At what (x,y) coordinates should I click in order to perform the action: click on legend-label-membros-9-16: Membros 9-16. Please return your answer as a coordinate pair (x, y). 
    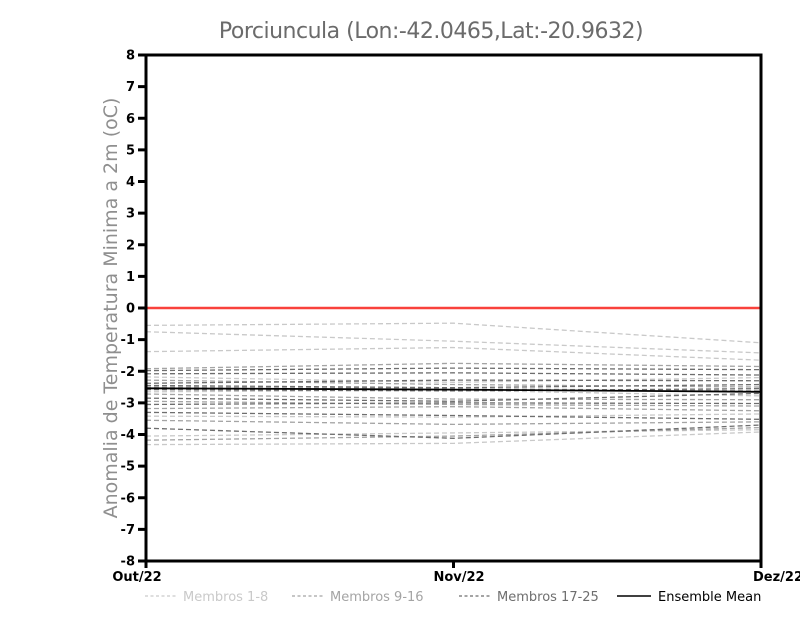
    Looking at the image, I should click on (377, 597).